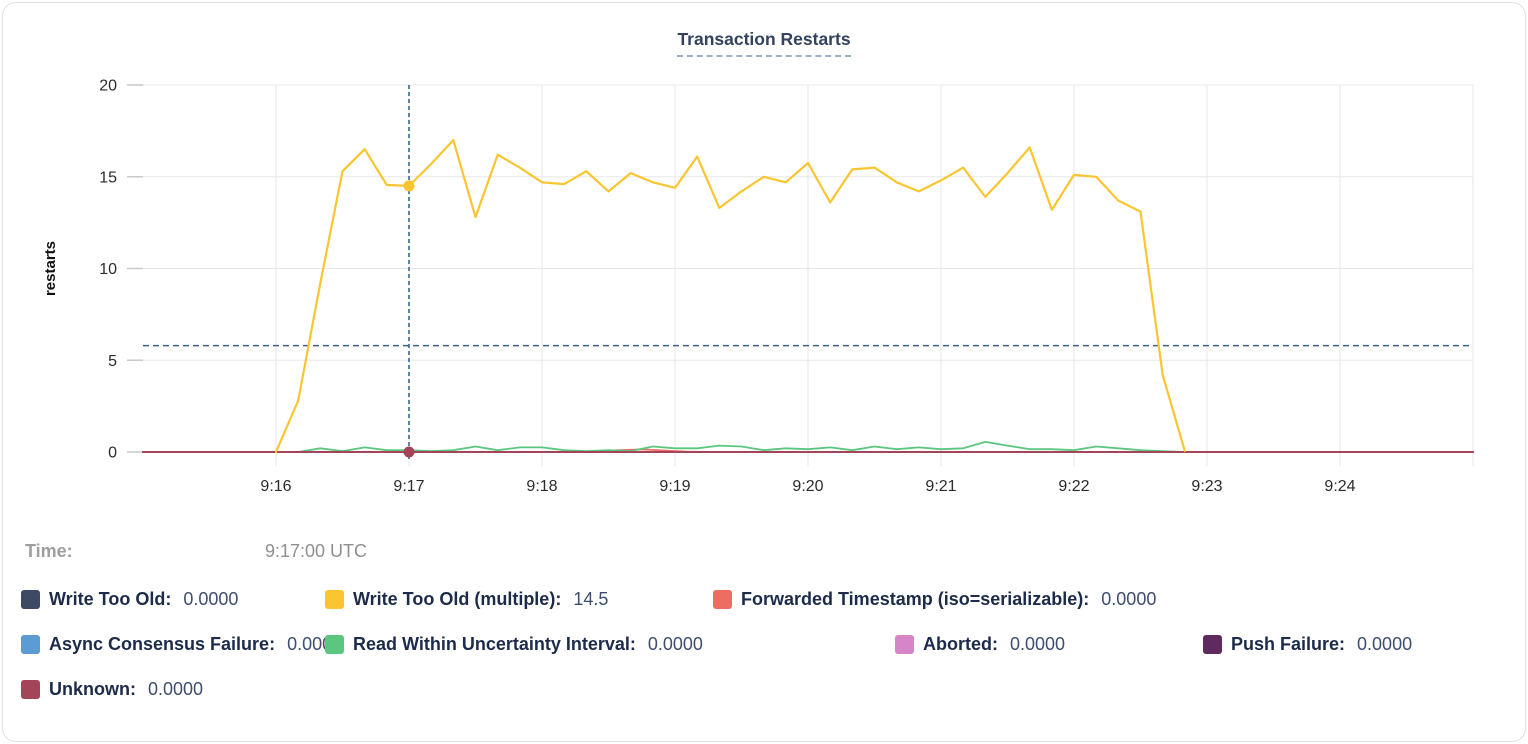  What do you see at coordinates (50, 268) in the screenshot?
I see `y-axis-label: restarts` at bounding box center [50, 268].